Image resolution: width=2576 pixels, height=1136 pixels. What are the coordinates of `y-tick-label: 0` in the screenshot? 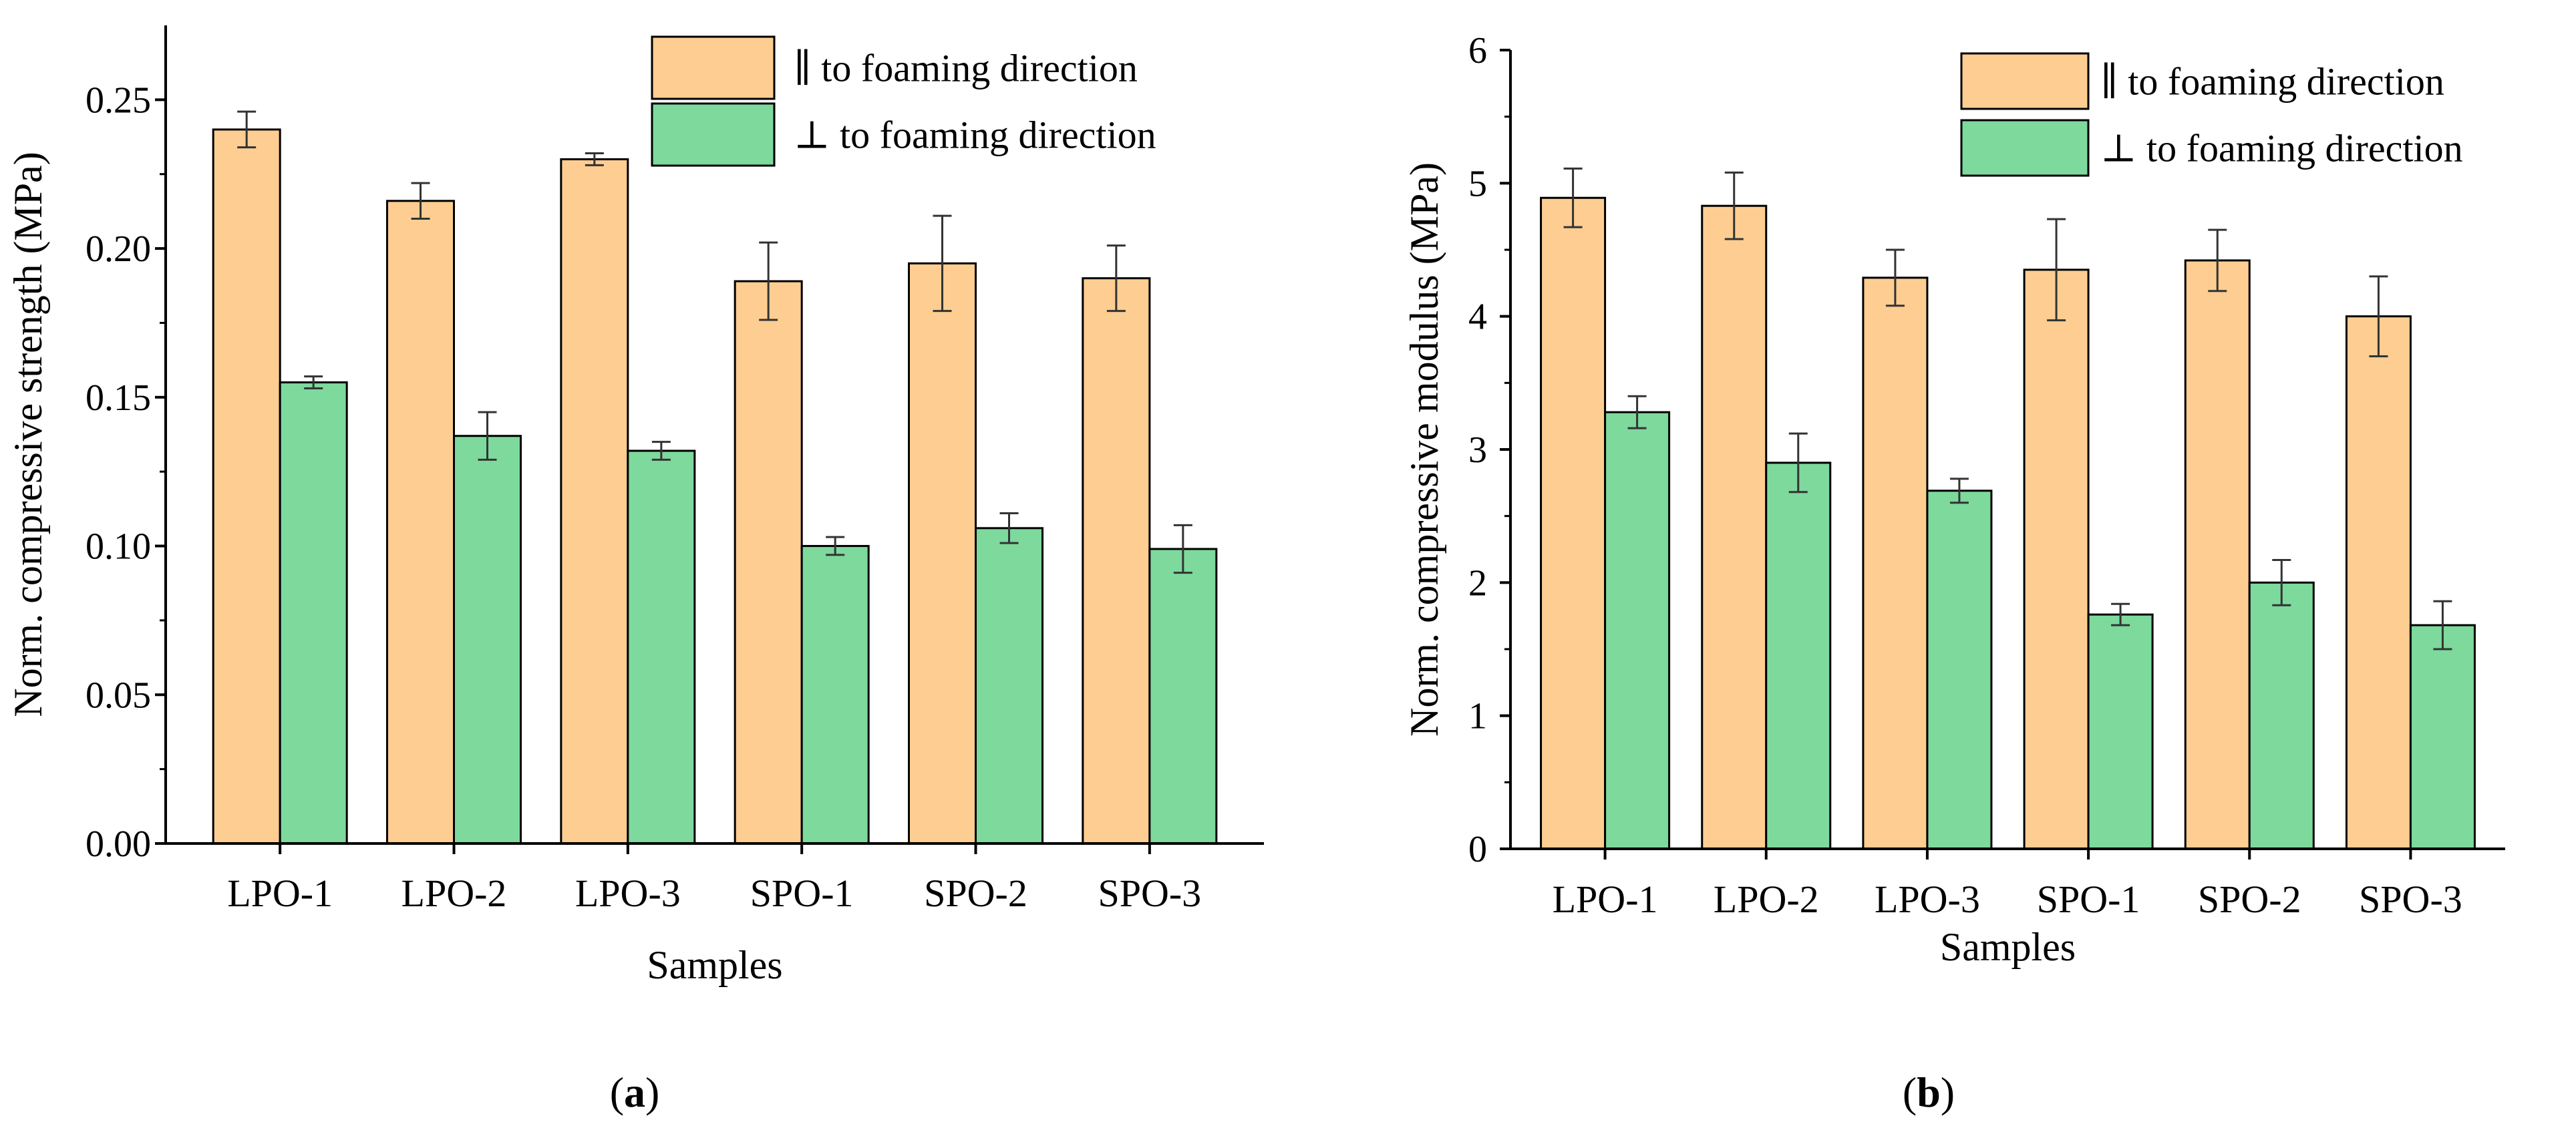 It's located at (1477, 850).